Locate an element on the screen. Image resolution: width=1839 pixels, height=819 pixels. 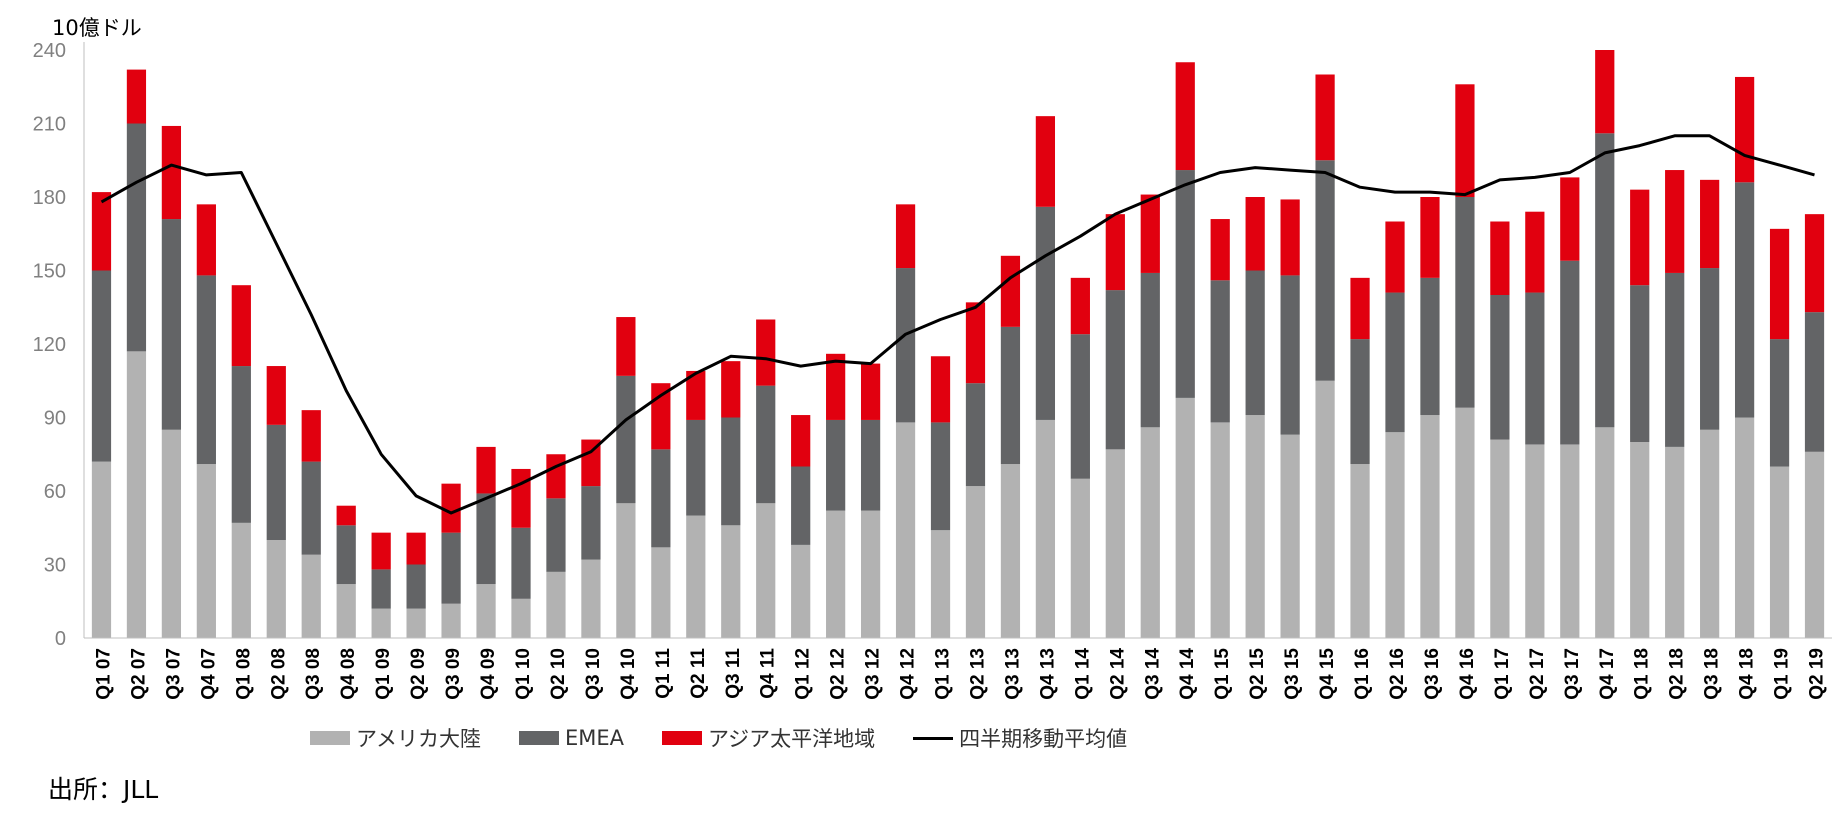
x-tick-label: Q2 16 is located at coordinates (1397, 674).